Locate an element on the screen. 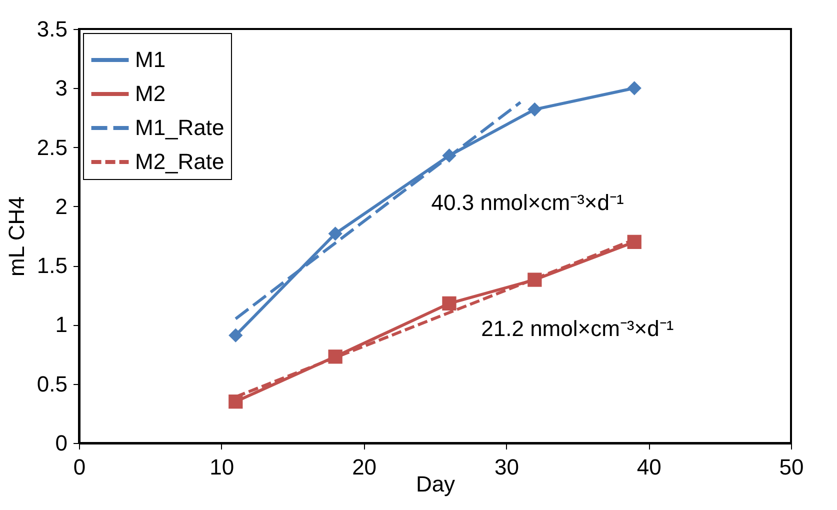 Image resolution: width=837 pixels, height=510 pixels. x-tick-label: 0 is located at coordinates (79, 467).